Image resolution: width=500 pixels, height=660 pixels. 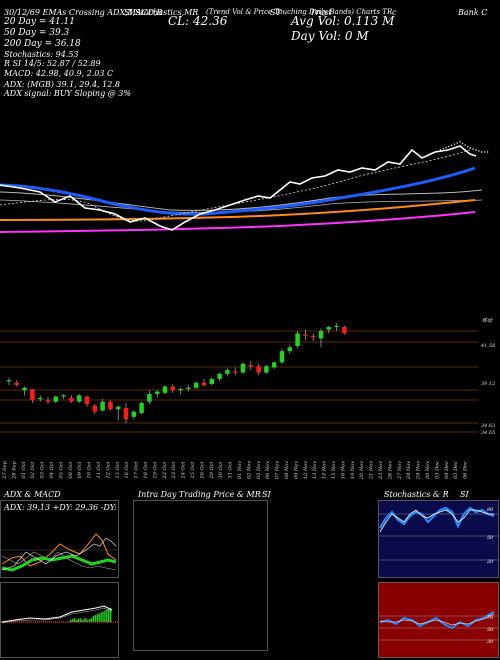 What do you see at coordinates (231, 470) in the screenshot?
I see `date-label: 31 Oct` at bounding box center [231, 470].